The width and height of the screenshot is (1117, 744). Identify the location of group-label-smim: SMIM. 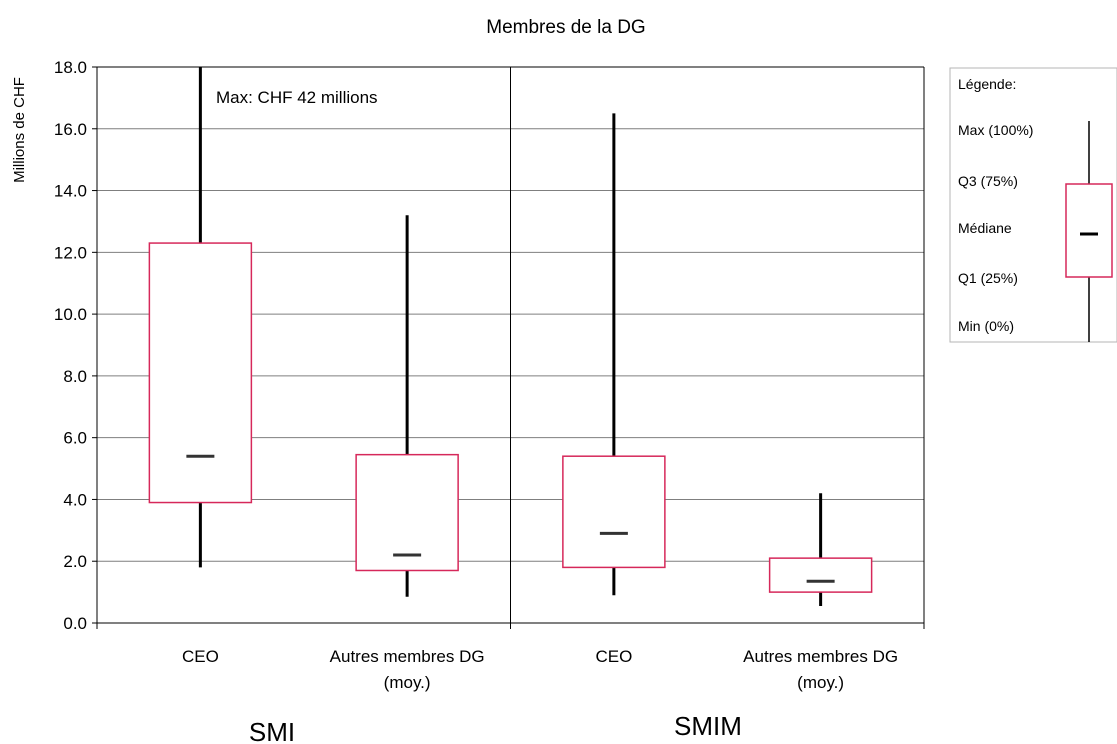
(708, 726).